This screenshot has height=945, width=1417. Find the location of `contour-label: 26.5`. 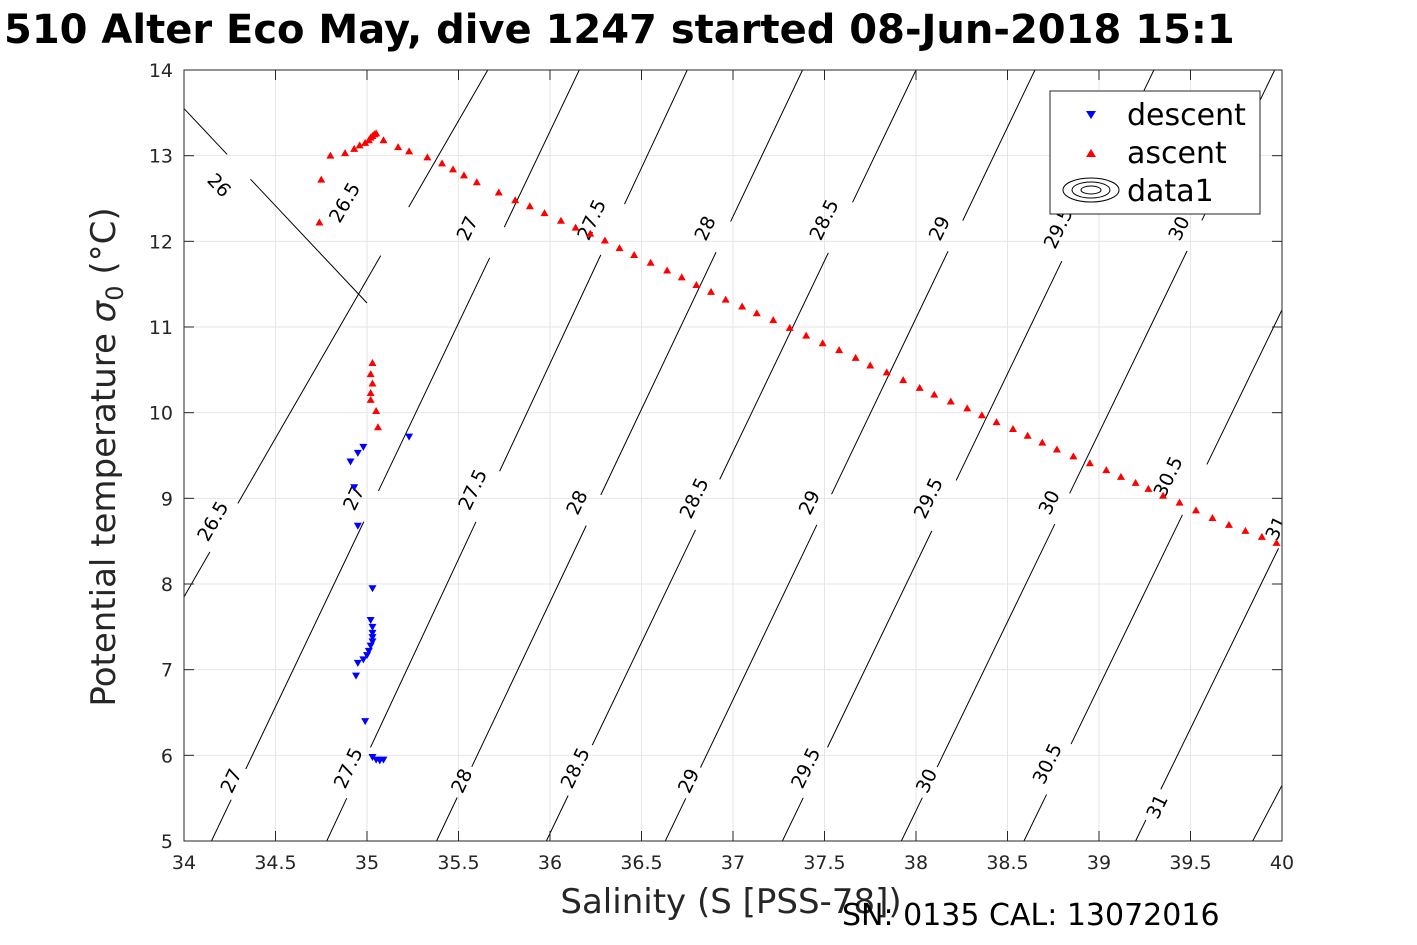

contour-label: 26.5 is located at coordinates (345, 203).